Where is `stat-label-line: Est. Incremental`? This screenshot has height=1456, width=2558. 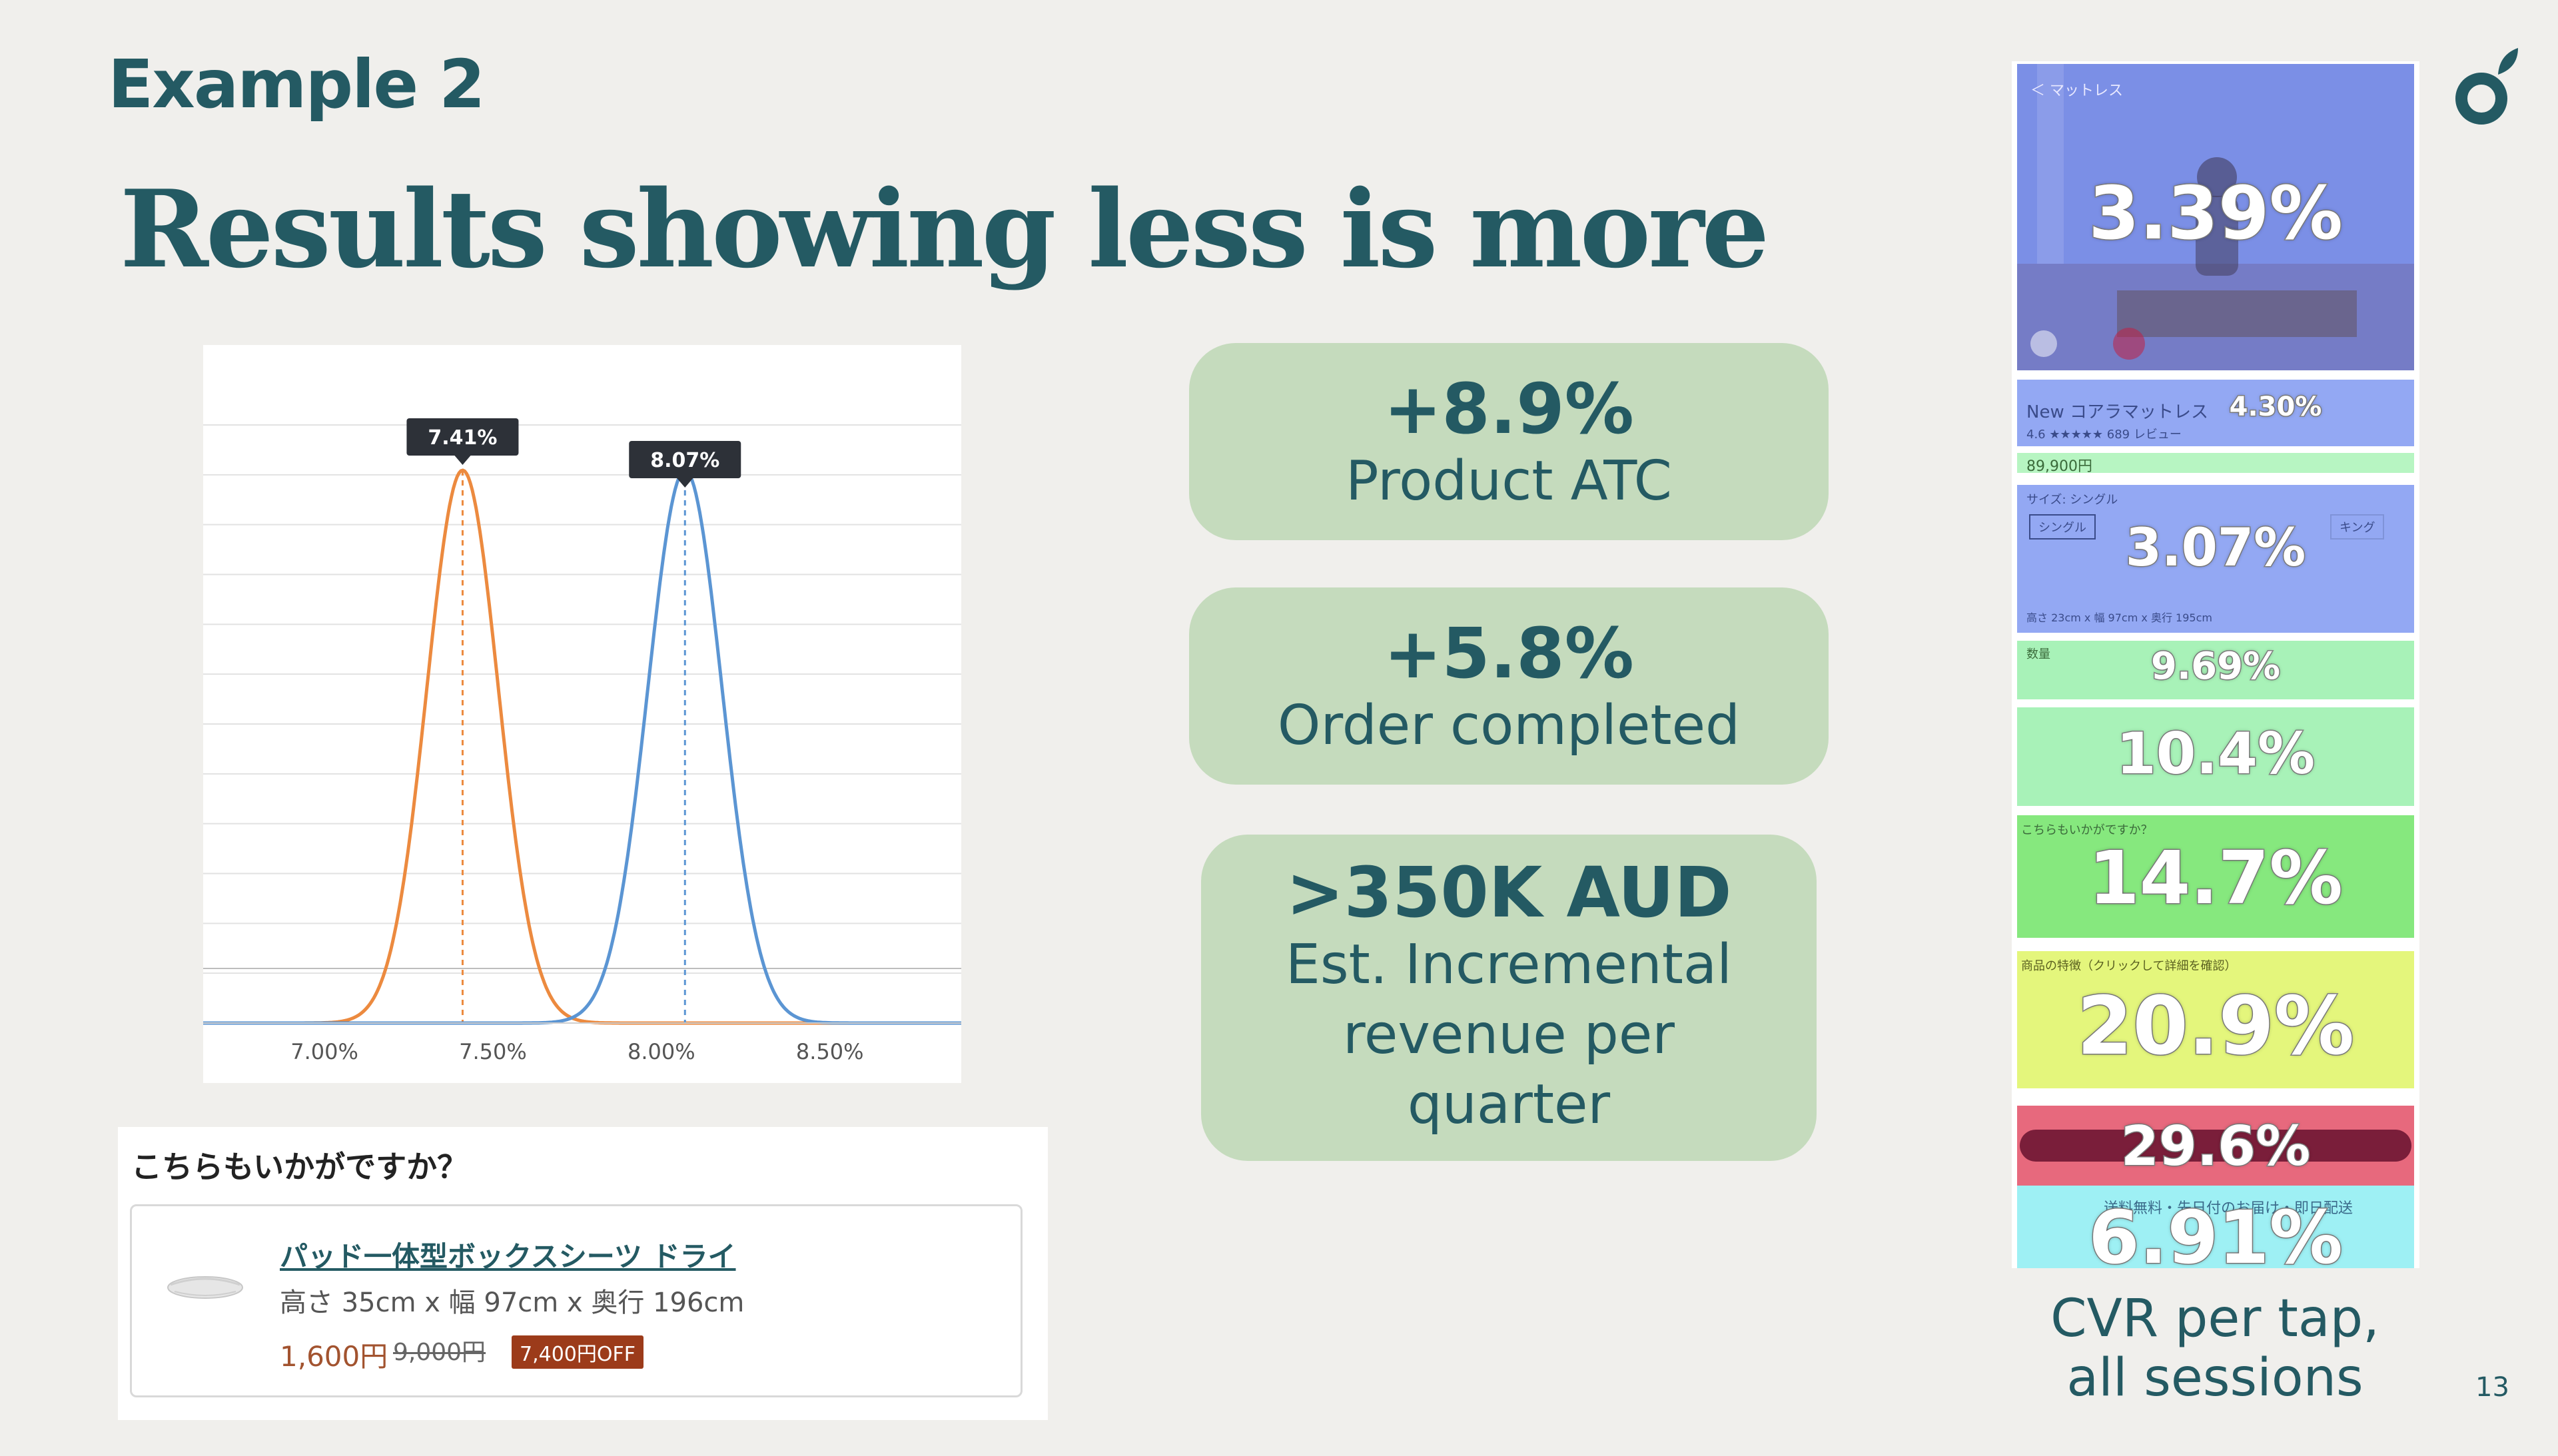 stat-label-line: Est. Incremental is located at coordinates (1509, 965).